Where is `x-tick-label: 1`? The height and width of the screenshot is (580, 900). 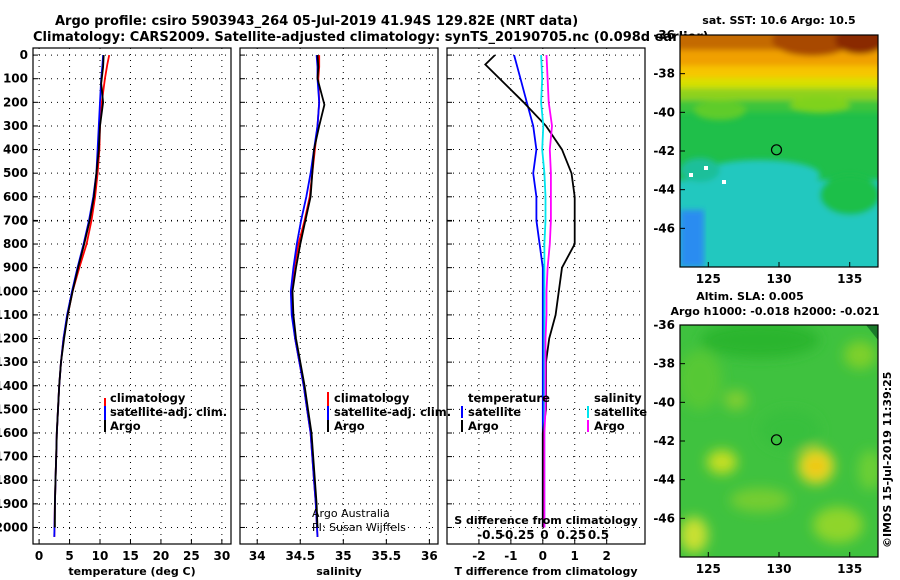 x-tick-label: 1 is located at coordinates (575, 556).